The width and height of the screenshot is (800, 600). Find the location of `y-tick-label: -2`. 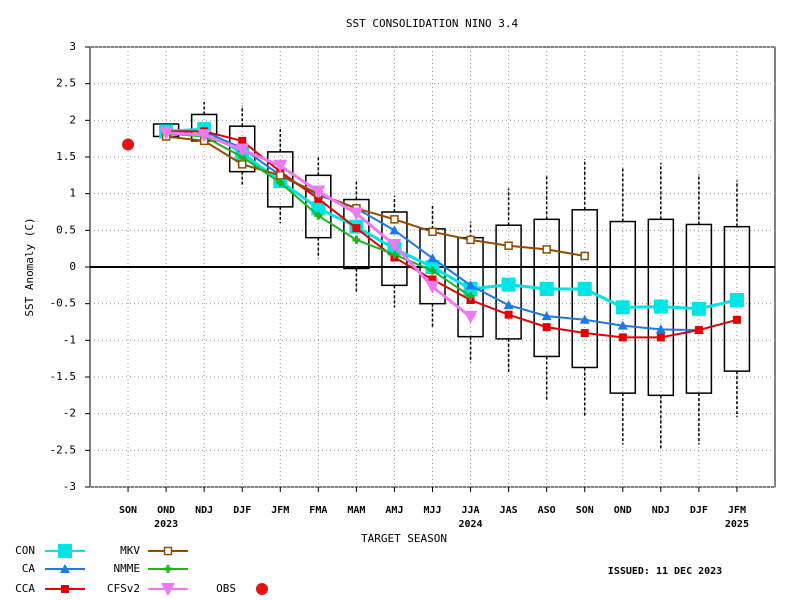

y-tick-label: -2 is located at coordinates (69, 413).